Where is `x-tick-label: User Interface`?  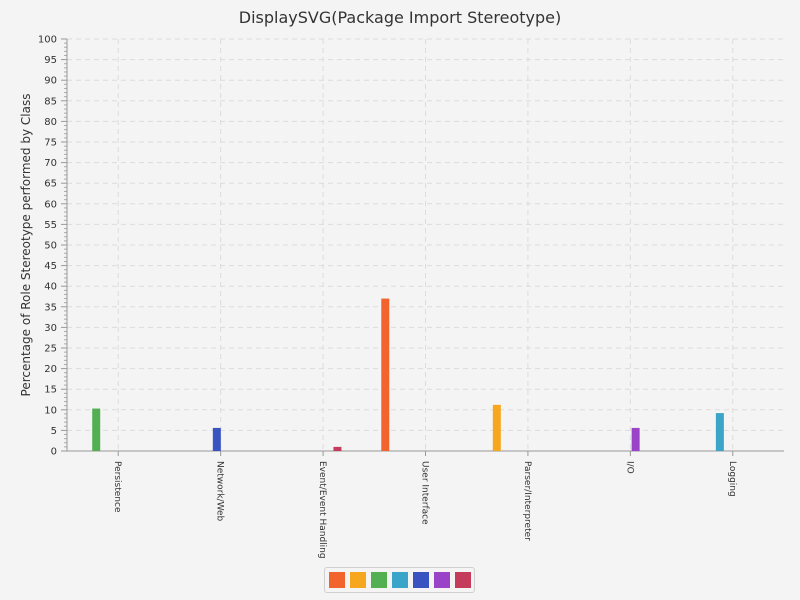 x-tick-label: User Interface is located at coordinates (425, 493).